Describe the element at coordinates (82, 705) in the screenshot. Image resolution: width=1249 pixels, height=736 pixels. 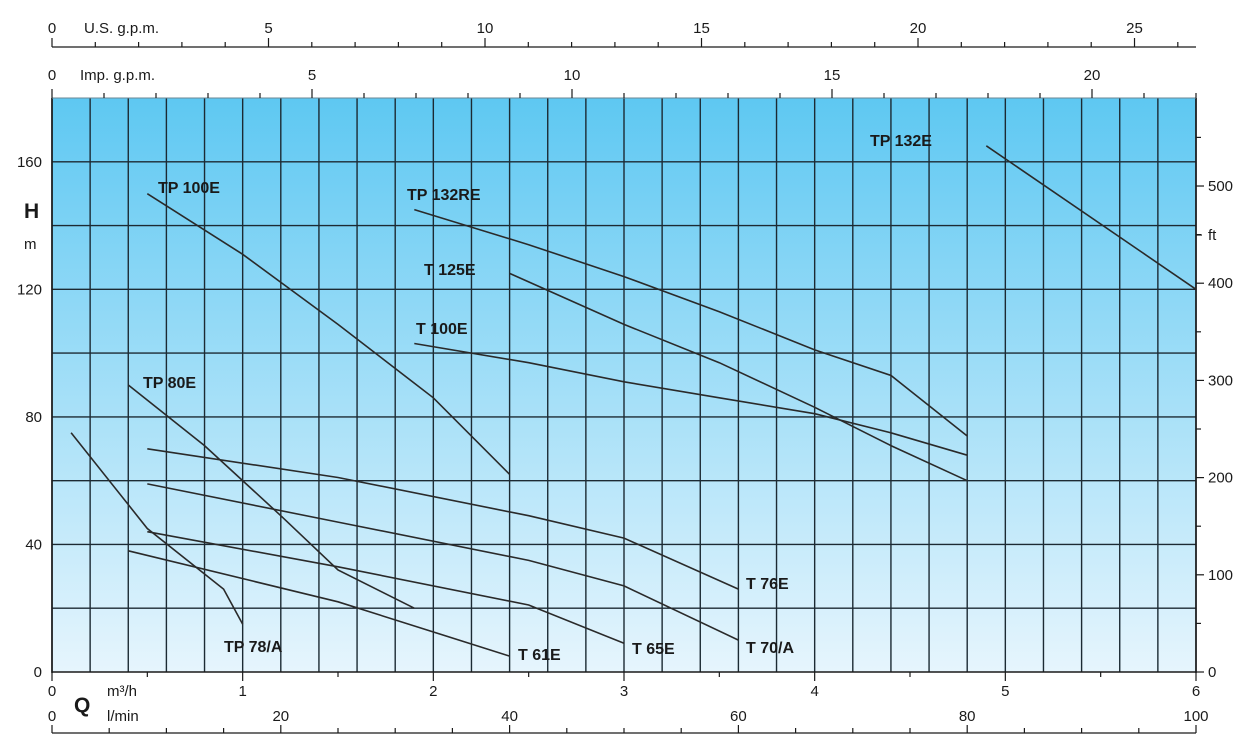
I see `x-axis-label-q: Q` at that location.